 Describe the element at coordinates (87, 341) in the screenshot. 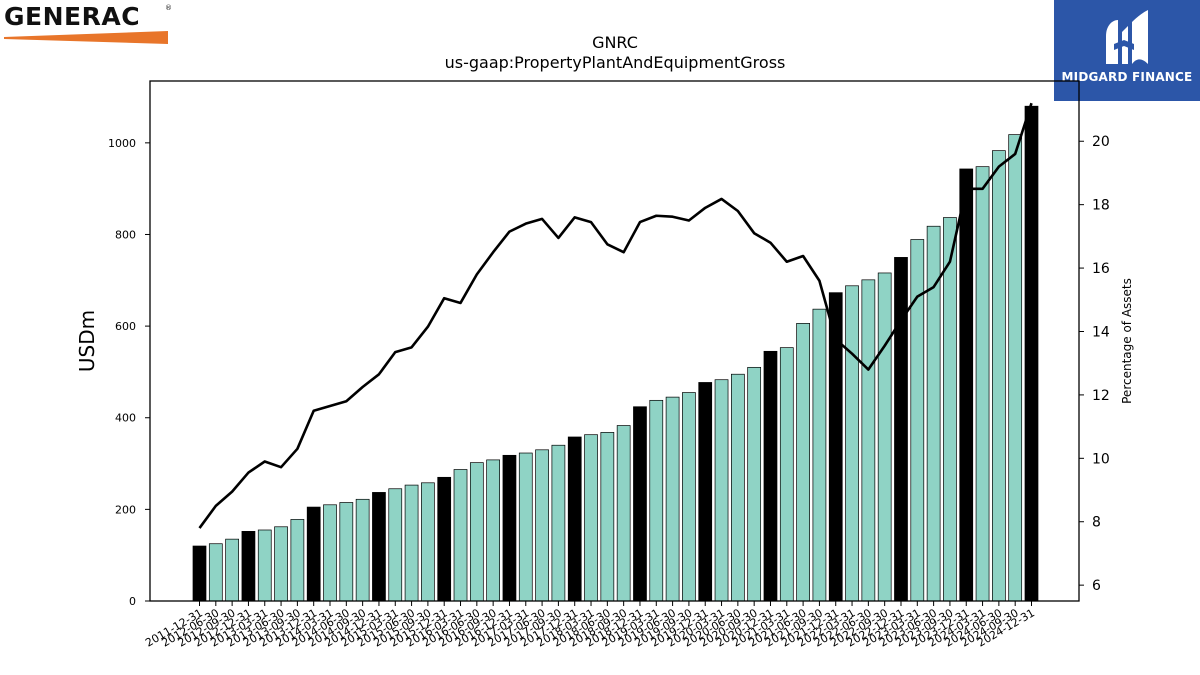

I see `y-axis-label: USDm` at that location.